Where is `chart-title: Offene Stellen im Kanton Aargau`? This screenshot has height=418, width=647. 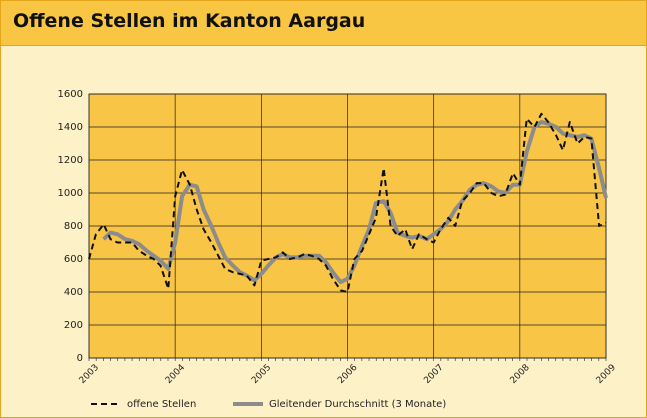
chart-title: Offene Stellen im Kanton Aargau is located at coordinates (189, 21).